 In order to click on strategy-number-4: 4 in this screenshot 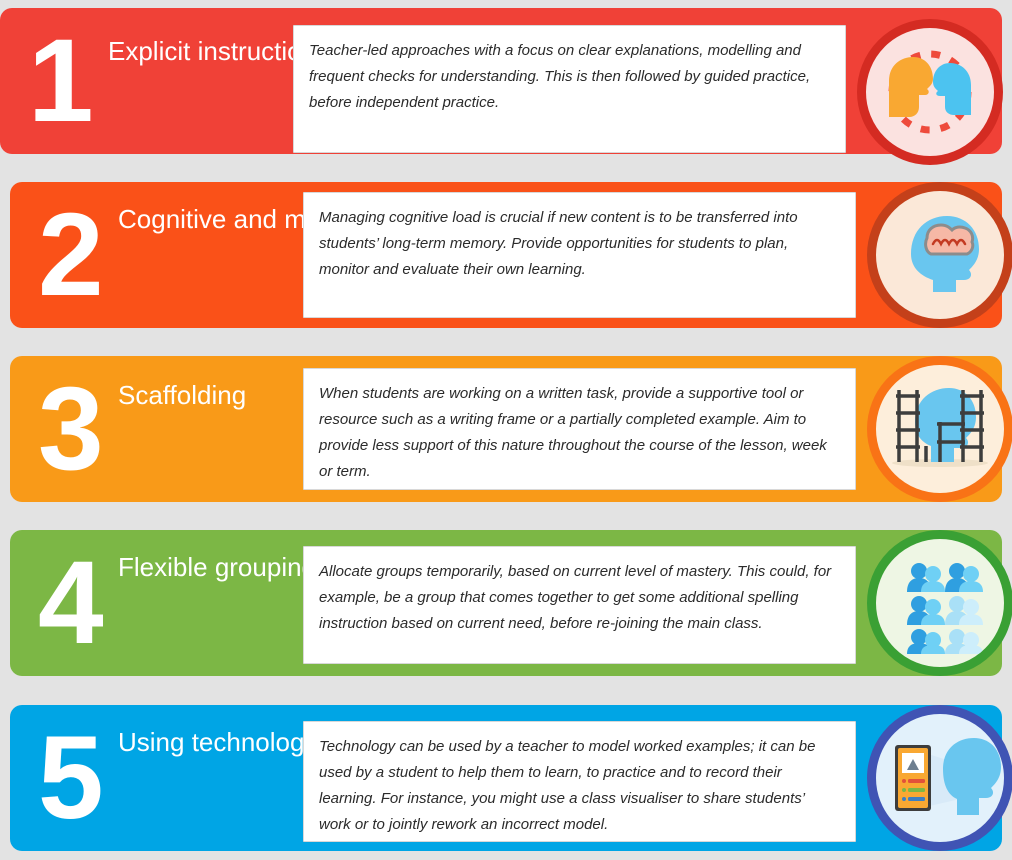, I will do `click(71, 603)`.